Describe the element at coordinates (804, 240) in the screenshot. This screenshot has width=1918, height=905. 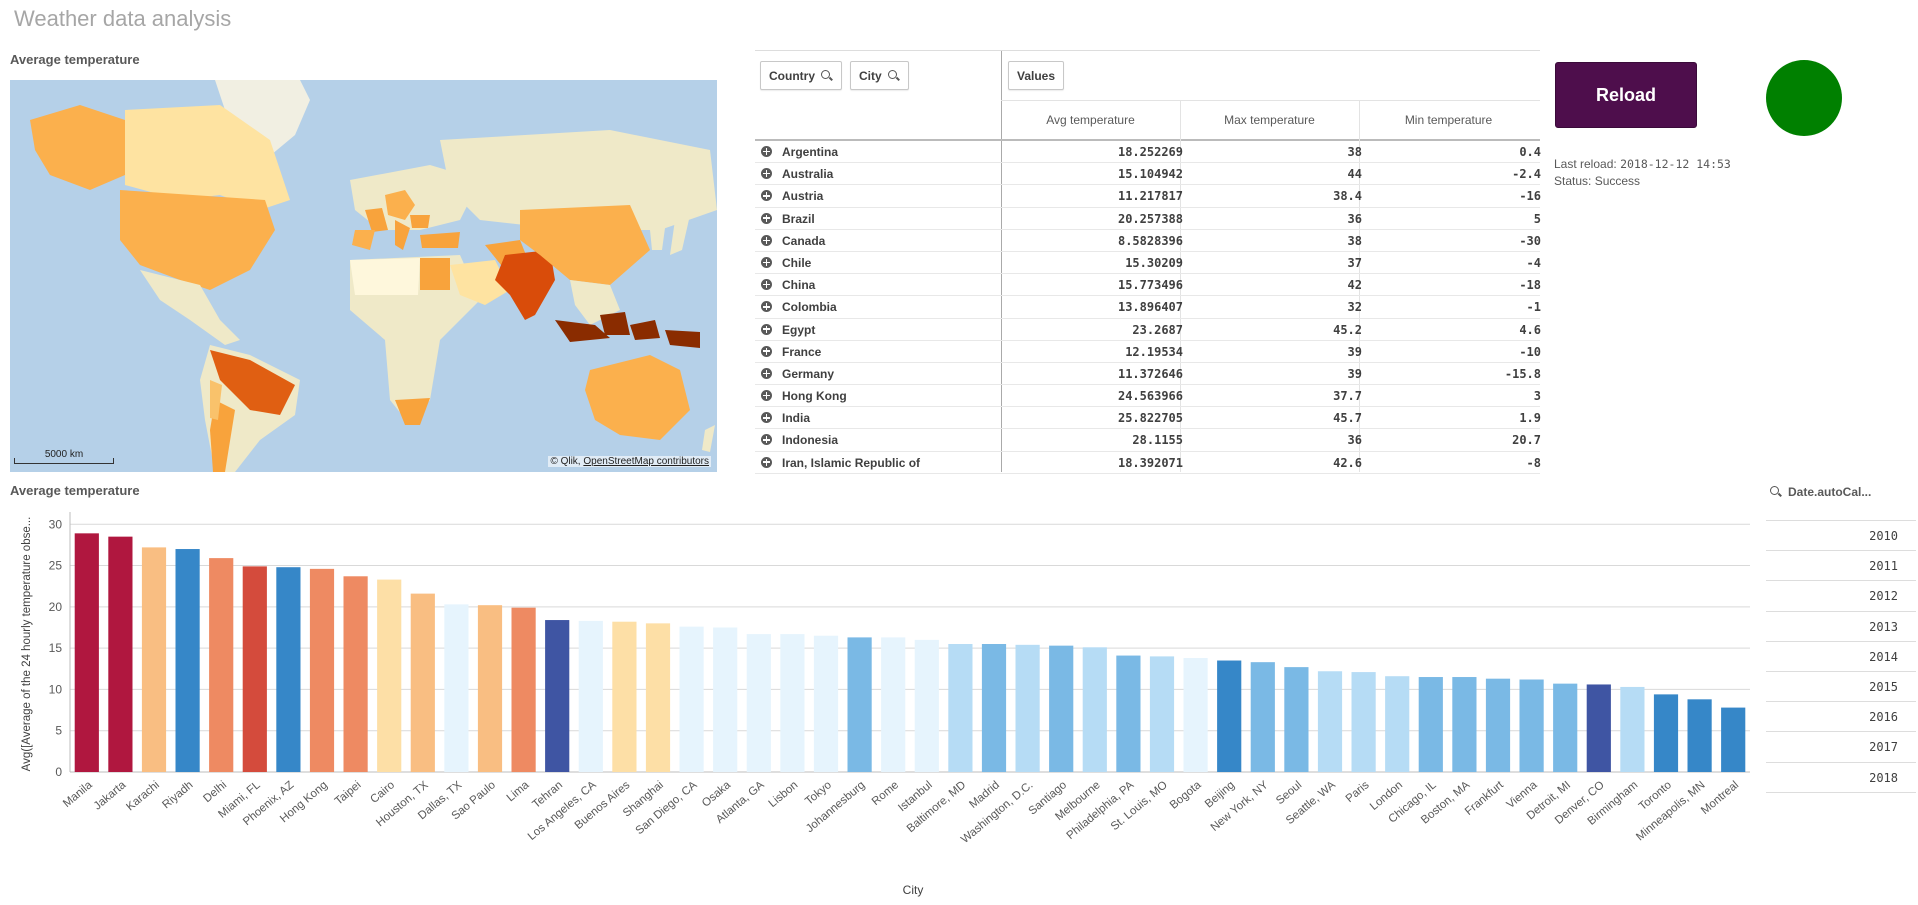
I see `row-country: Canada` at that location.